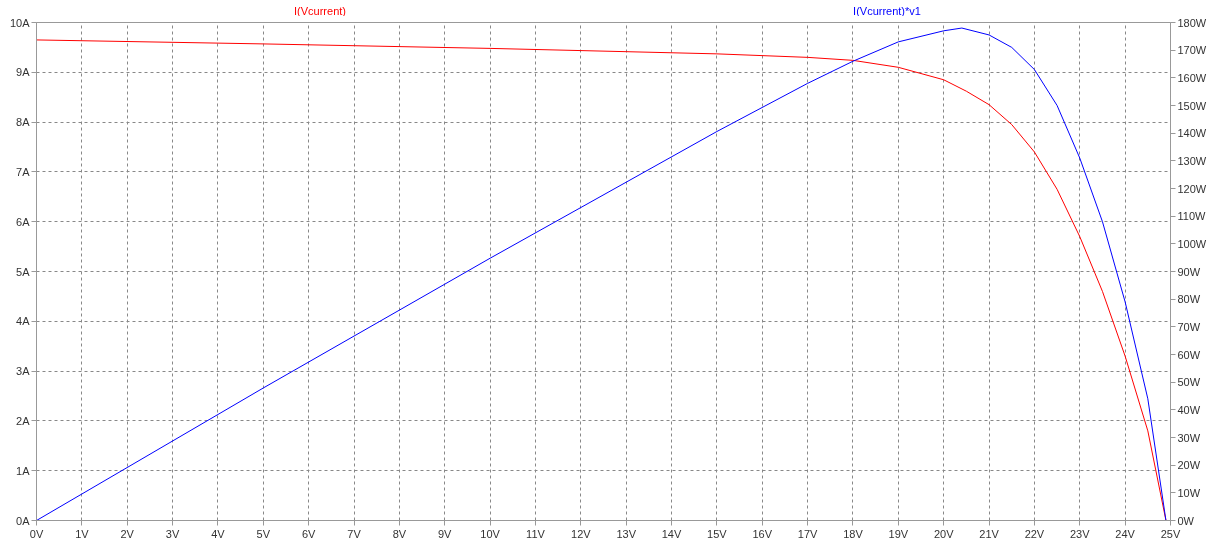 Image resolution: width=1220 pixels, height=549 pixels. What do you see at coordinates (1189, 326) in the screenshot?
I see `y2-tick-label: 70W` at bounding box center [1189, 326].